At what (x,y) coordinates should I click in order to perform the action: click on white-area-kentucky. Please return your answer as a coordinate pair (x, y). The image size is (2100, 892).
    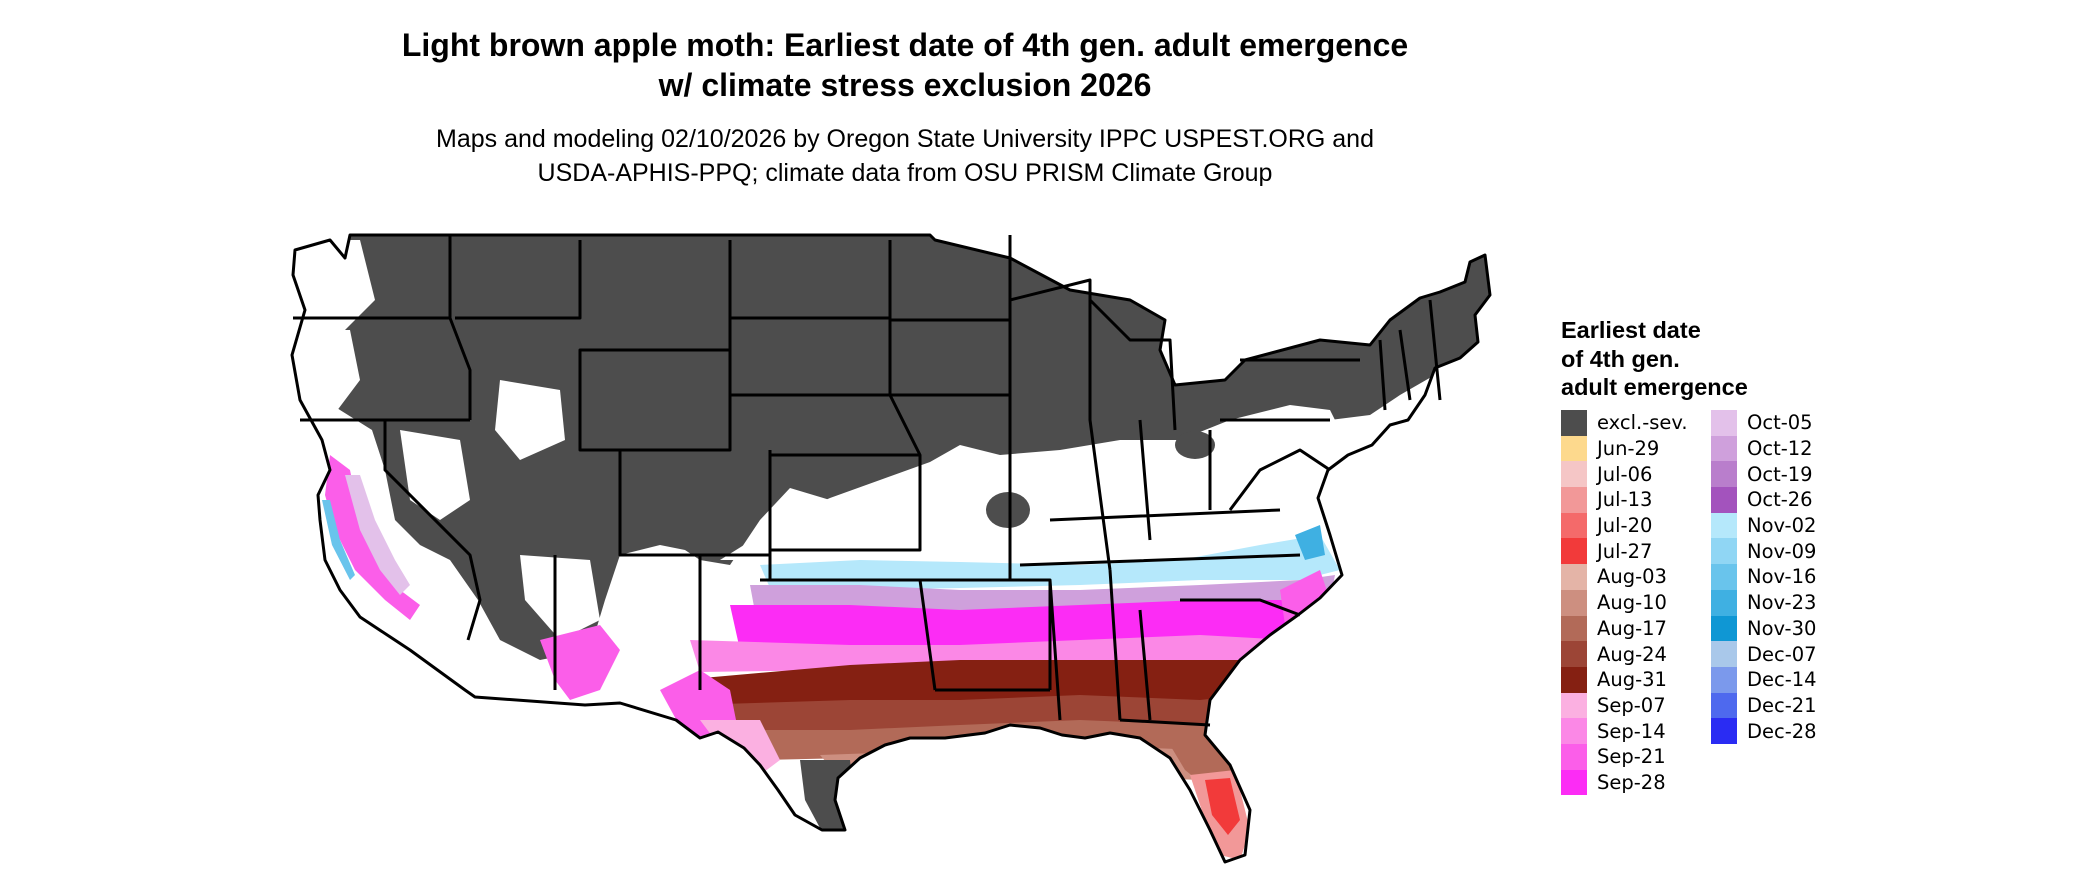
    Looking at the image, I should click on (1180, 500).